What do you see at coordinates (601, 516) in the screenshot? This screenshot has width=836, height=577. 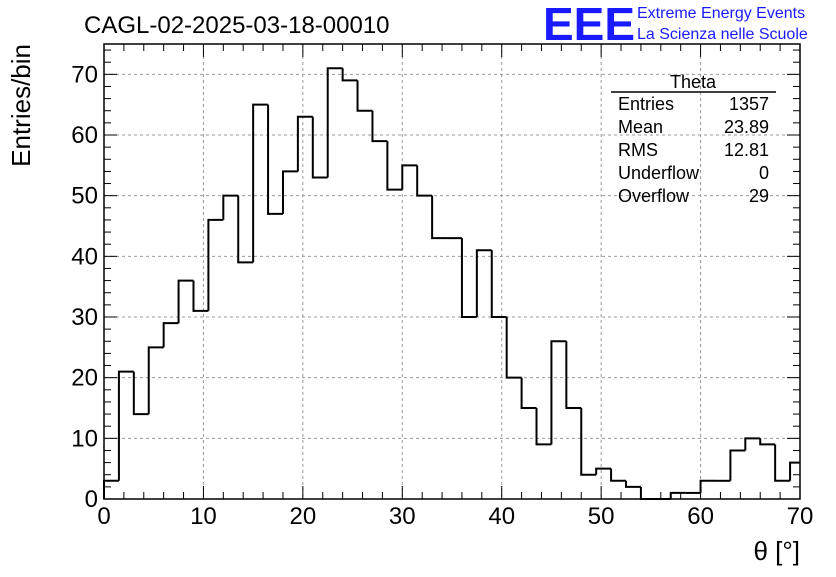 I see `x-tick-label: 50` at bounding box center [601, 516].